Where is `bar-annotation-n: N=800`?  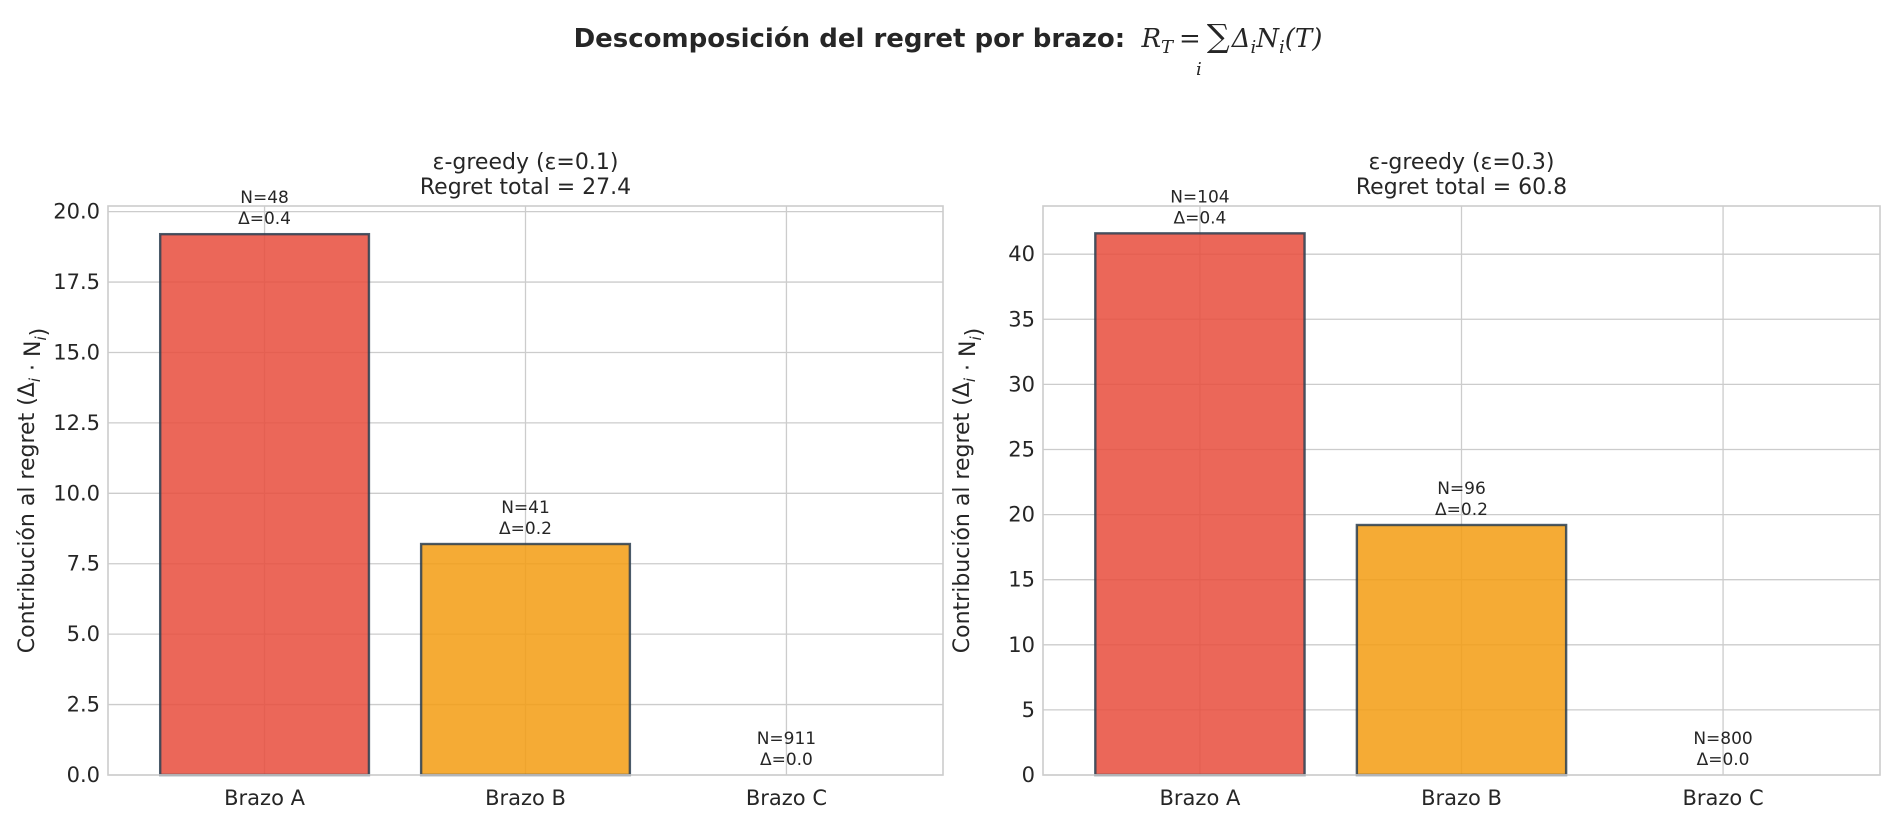
bar-annotation-n: N=800 is located at coordinates (1722, 739).